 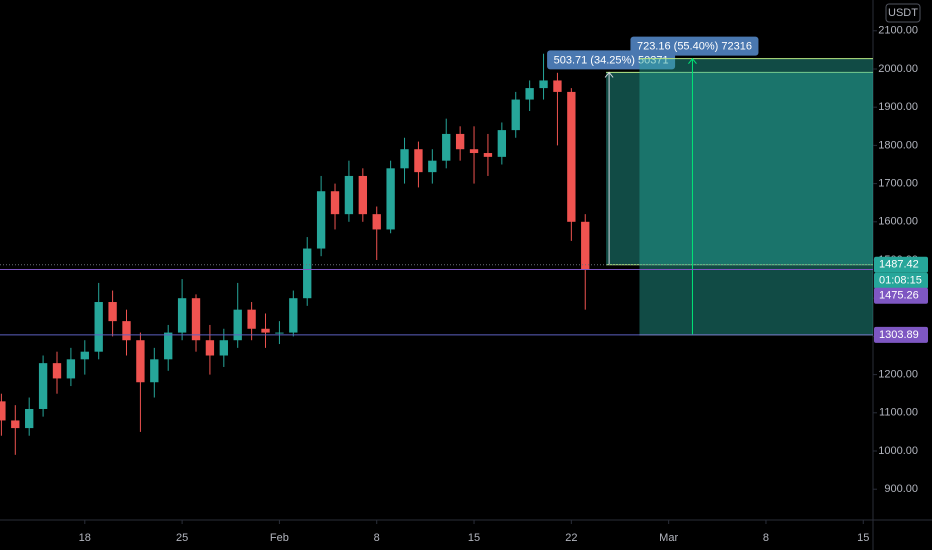 What do you see at coordinates (898, 222) in the screenshot?
I see `y-tick-label: 1600.00` at bounding box center [898, 222].